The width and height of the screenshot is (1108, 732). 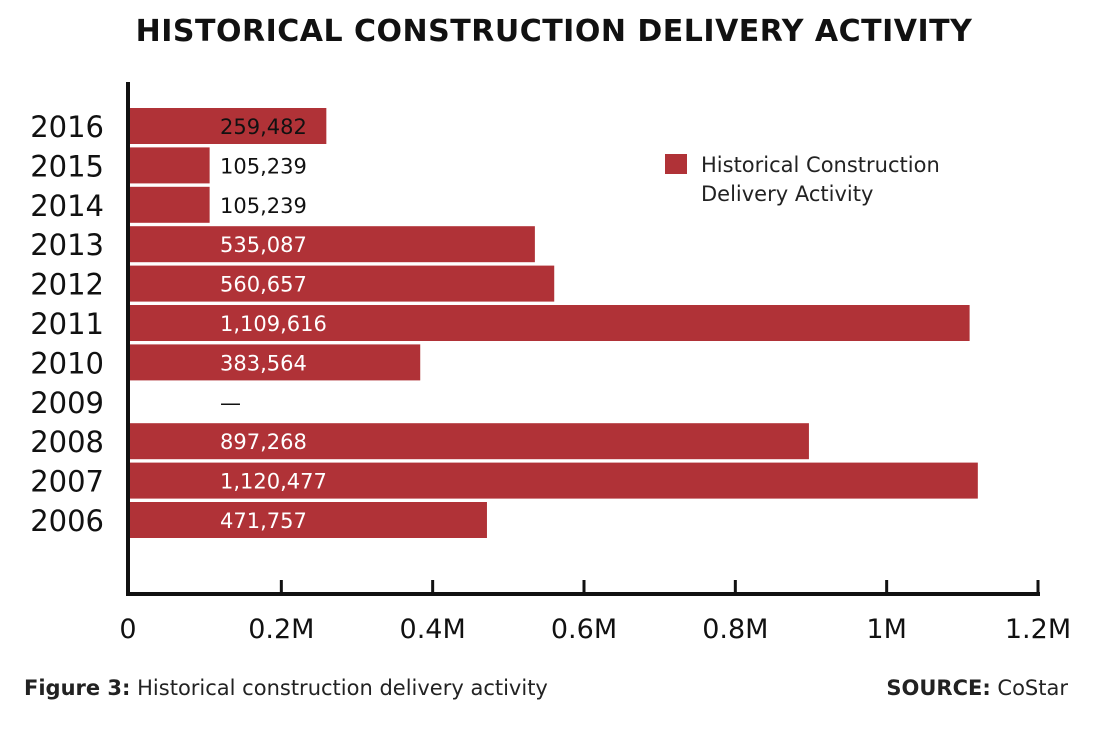 What do you see at coordinates (938, 688) in the screenshot?
I see `source-label: SOURCE:` at bounding box center [938, 688].